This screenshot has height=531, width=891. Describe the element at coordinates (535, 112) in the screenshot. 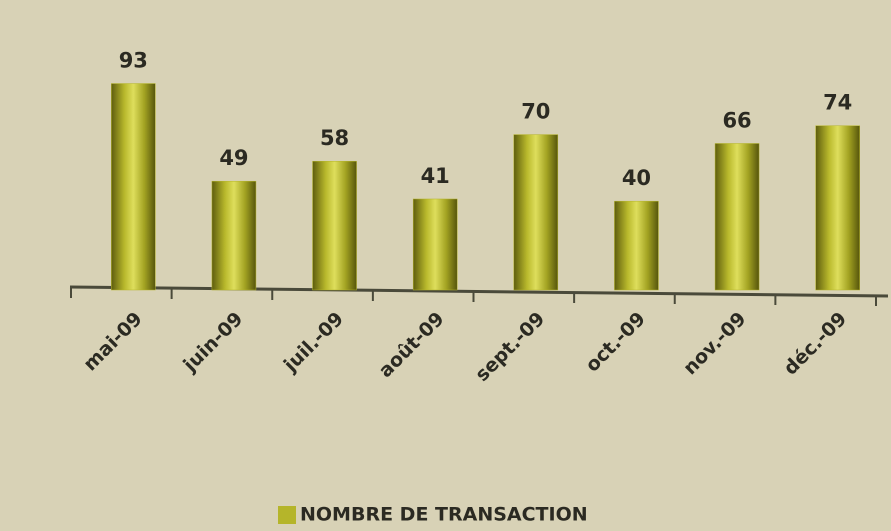

I see `data-label: 70` at that location.